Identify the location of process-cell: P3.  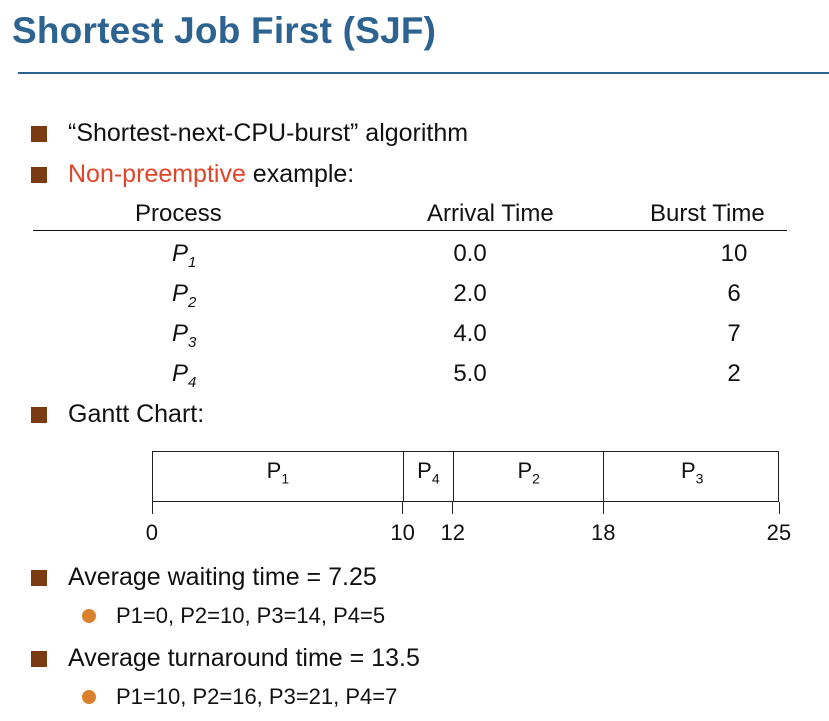
(184, 335).